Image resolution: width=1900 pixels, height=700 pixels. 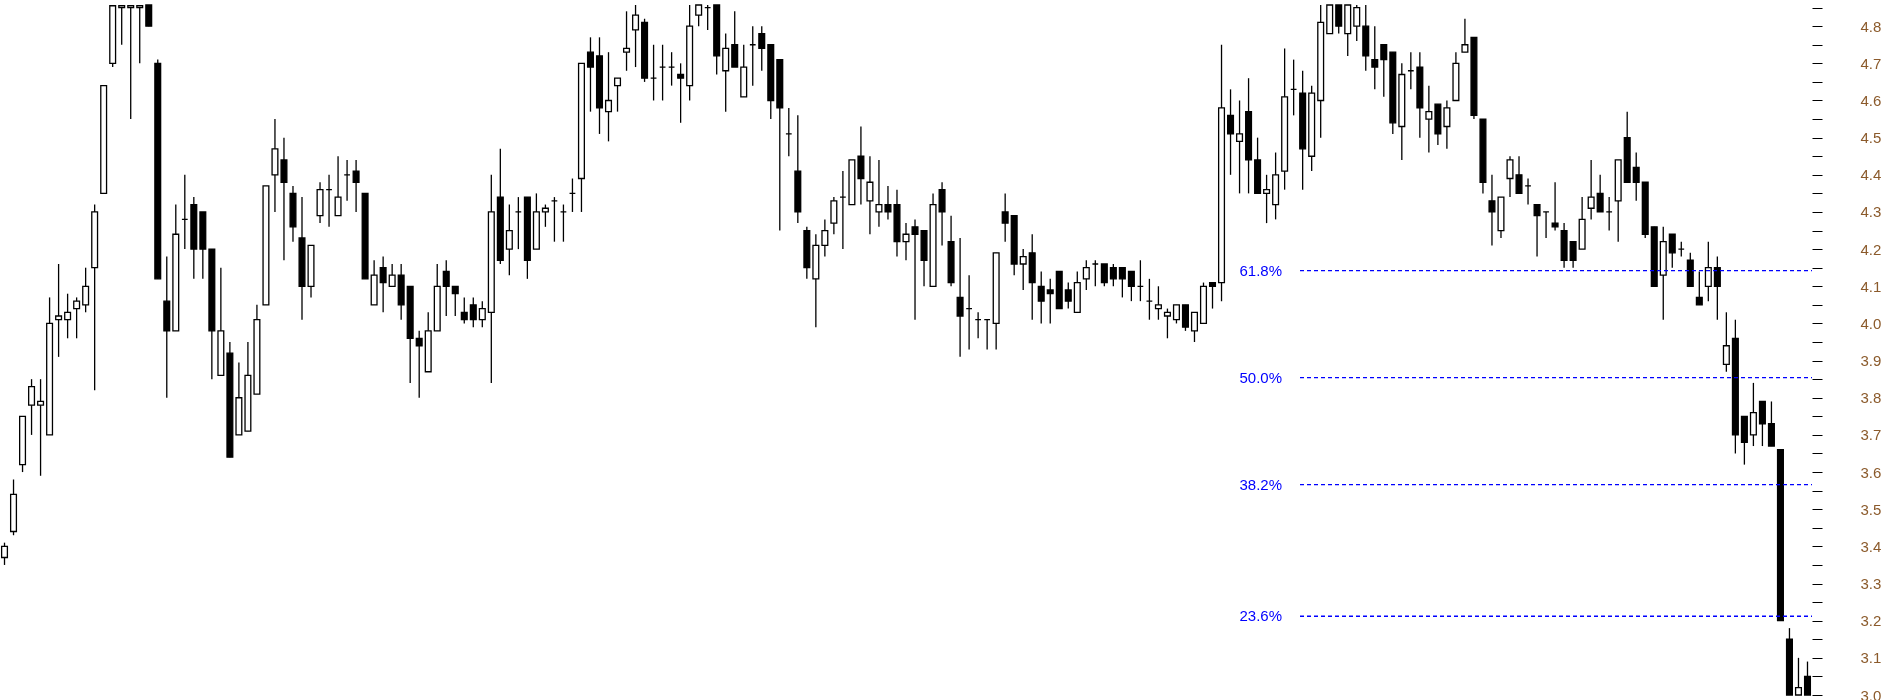 What do you see at coordinates (1871, 26) in the screenshot?
I see `y-tick-label: 4.8` at bounding box center [1871, 26].